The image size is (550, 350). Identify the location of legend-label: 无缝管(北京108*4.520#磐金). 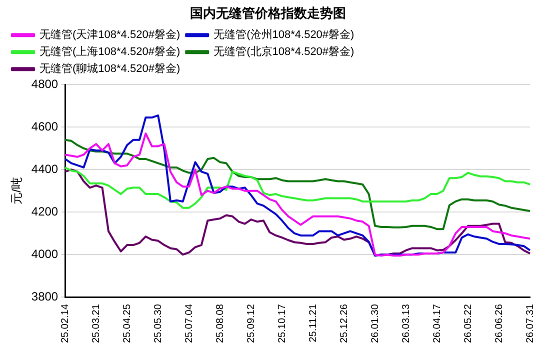
(284, 51).